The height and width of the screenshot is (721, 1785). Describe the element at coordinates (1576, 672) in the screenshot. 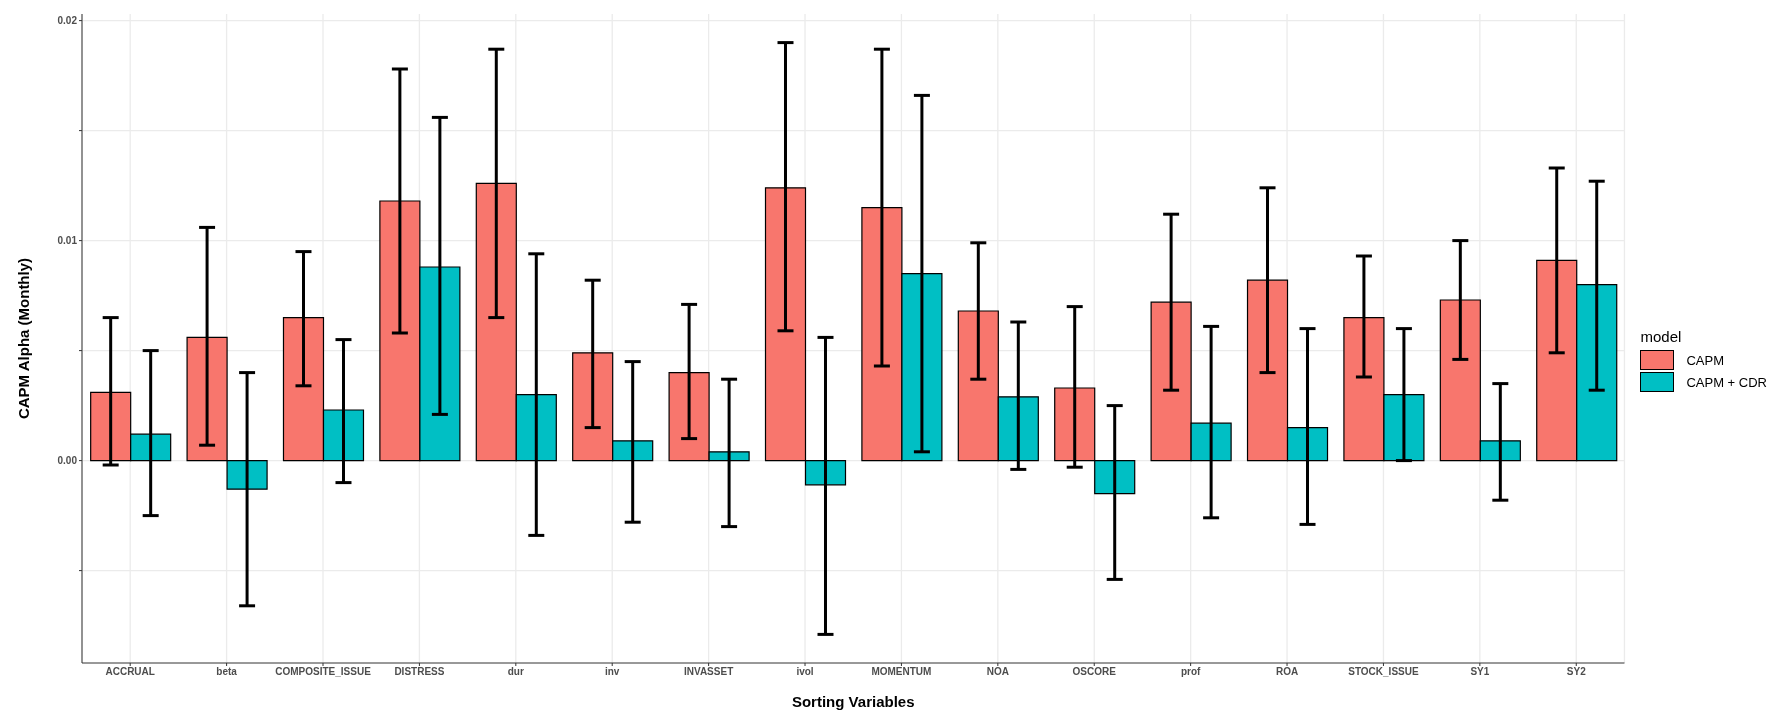

I see `x-tick-label: SY2` at that location.